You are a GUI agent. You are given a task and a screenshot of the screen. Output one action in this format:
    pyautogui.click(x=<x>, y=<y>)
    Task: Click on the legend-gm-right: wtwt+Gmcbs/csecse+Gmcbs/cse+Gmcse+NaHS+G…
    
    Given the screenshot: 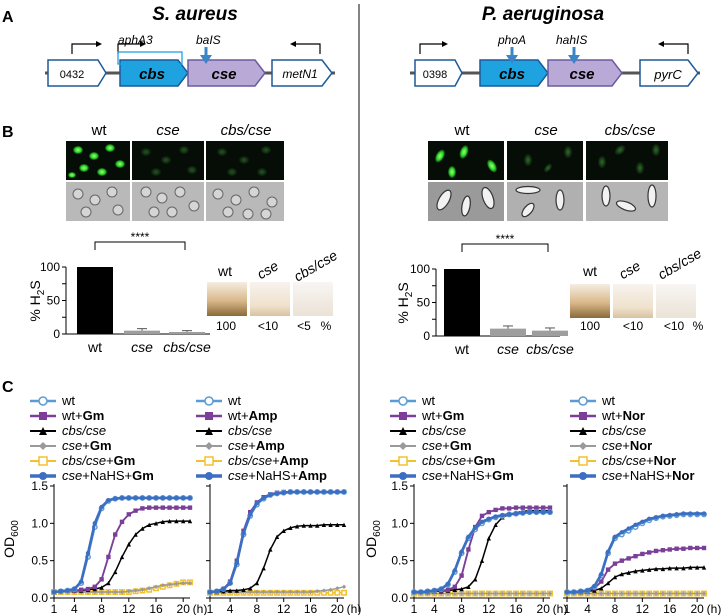 What is the action you would take?
    pyautogui.click(x=452, y=438)
    